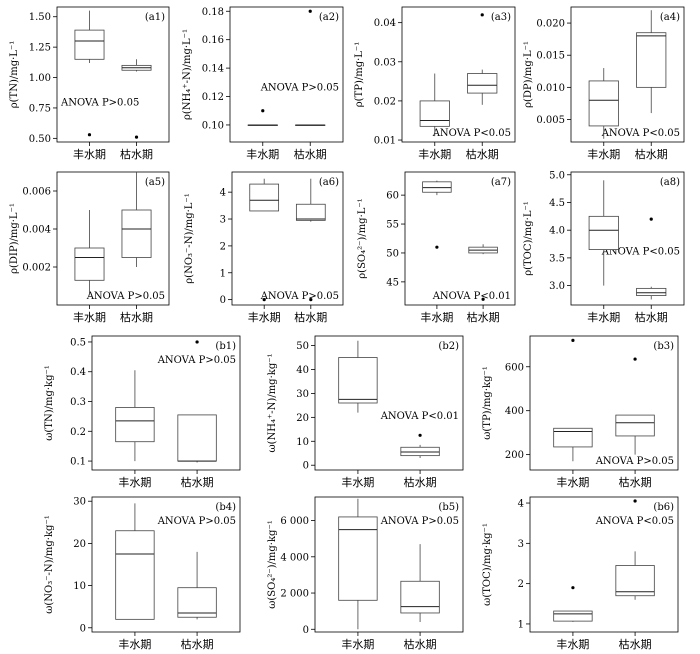 The height and width of the screenshot is (654, 700). What do you see at coordinates (213, 40) in the screenshot?
I see `y-tick-label: 0.16` at bounding box center [213, 40].